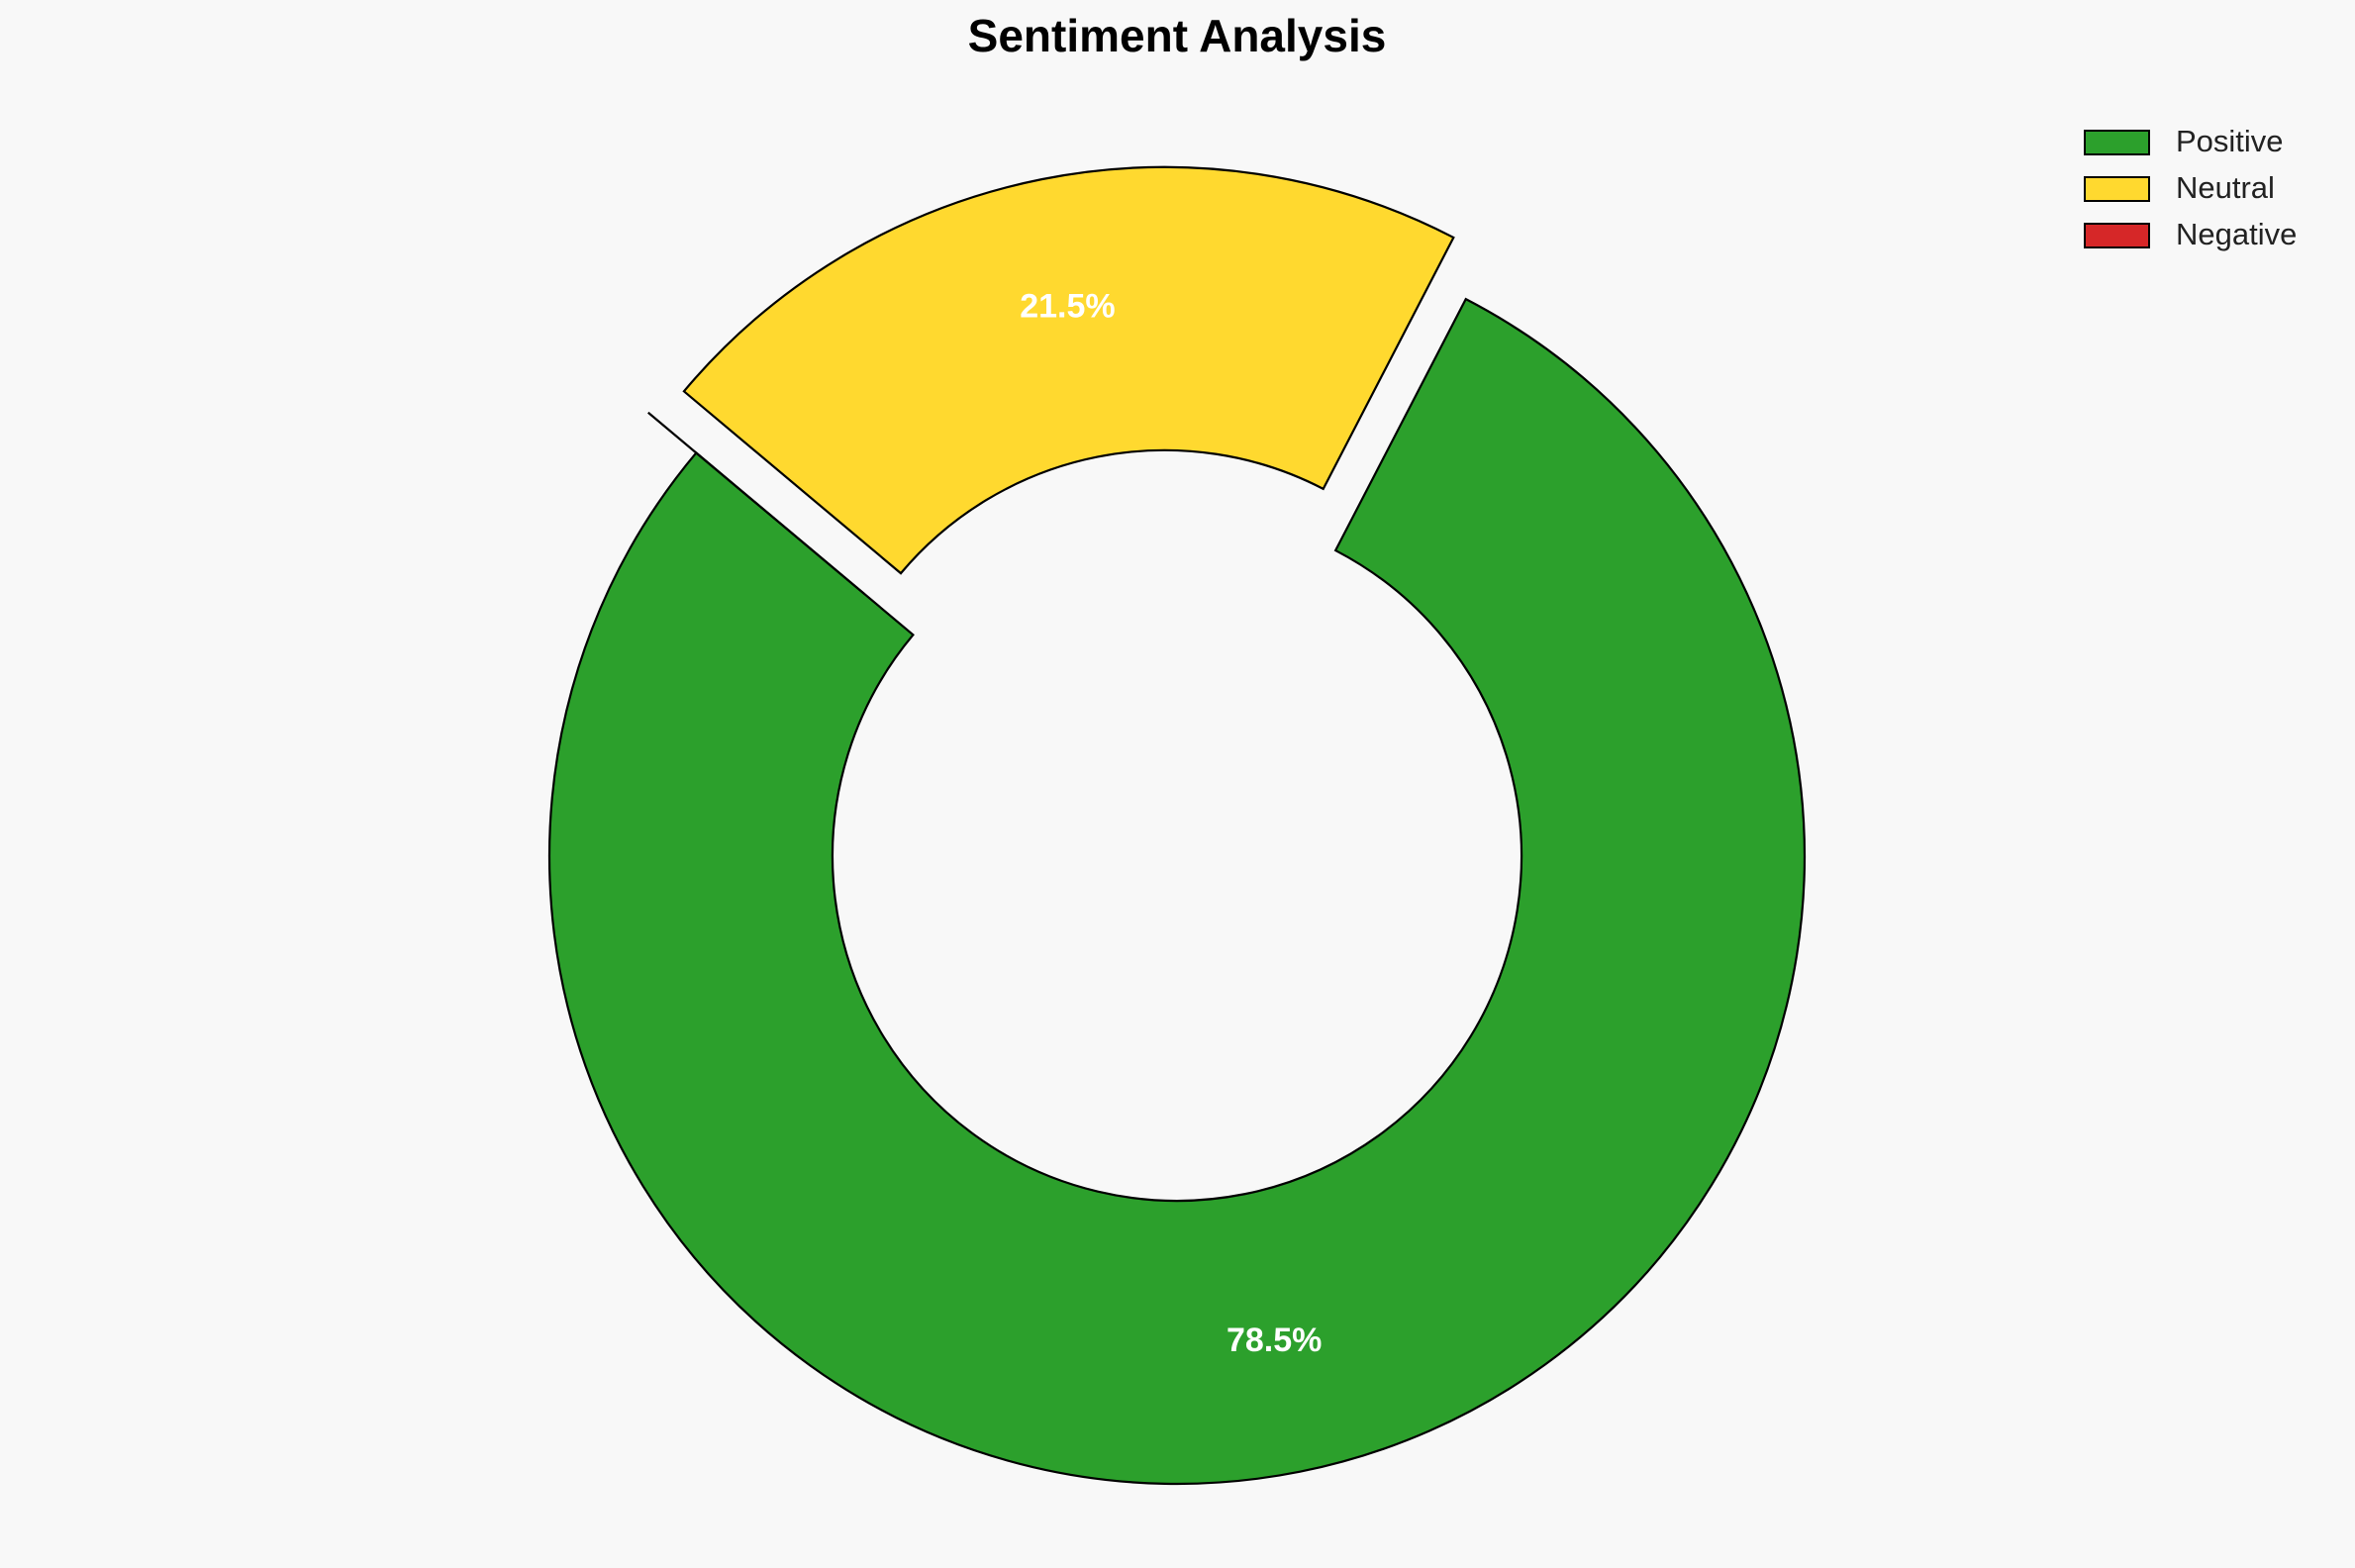 This screenshot has width=2355, height=1568. Describe the element at coordinates (2225, 187) in the screenshot. I see `legend-label: Neutral` at that location.